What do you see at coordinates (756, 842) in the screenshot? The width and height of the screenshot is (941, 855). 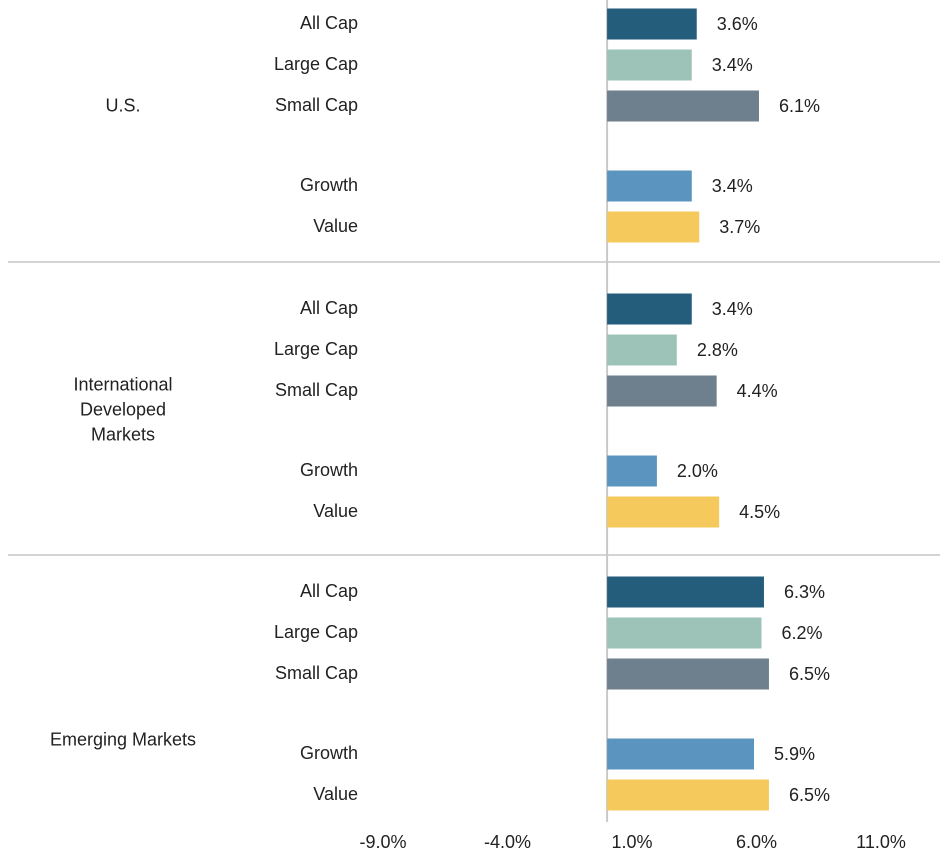 I see `x-tick-label: 6.0%` at bounding box center [756, 842].